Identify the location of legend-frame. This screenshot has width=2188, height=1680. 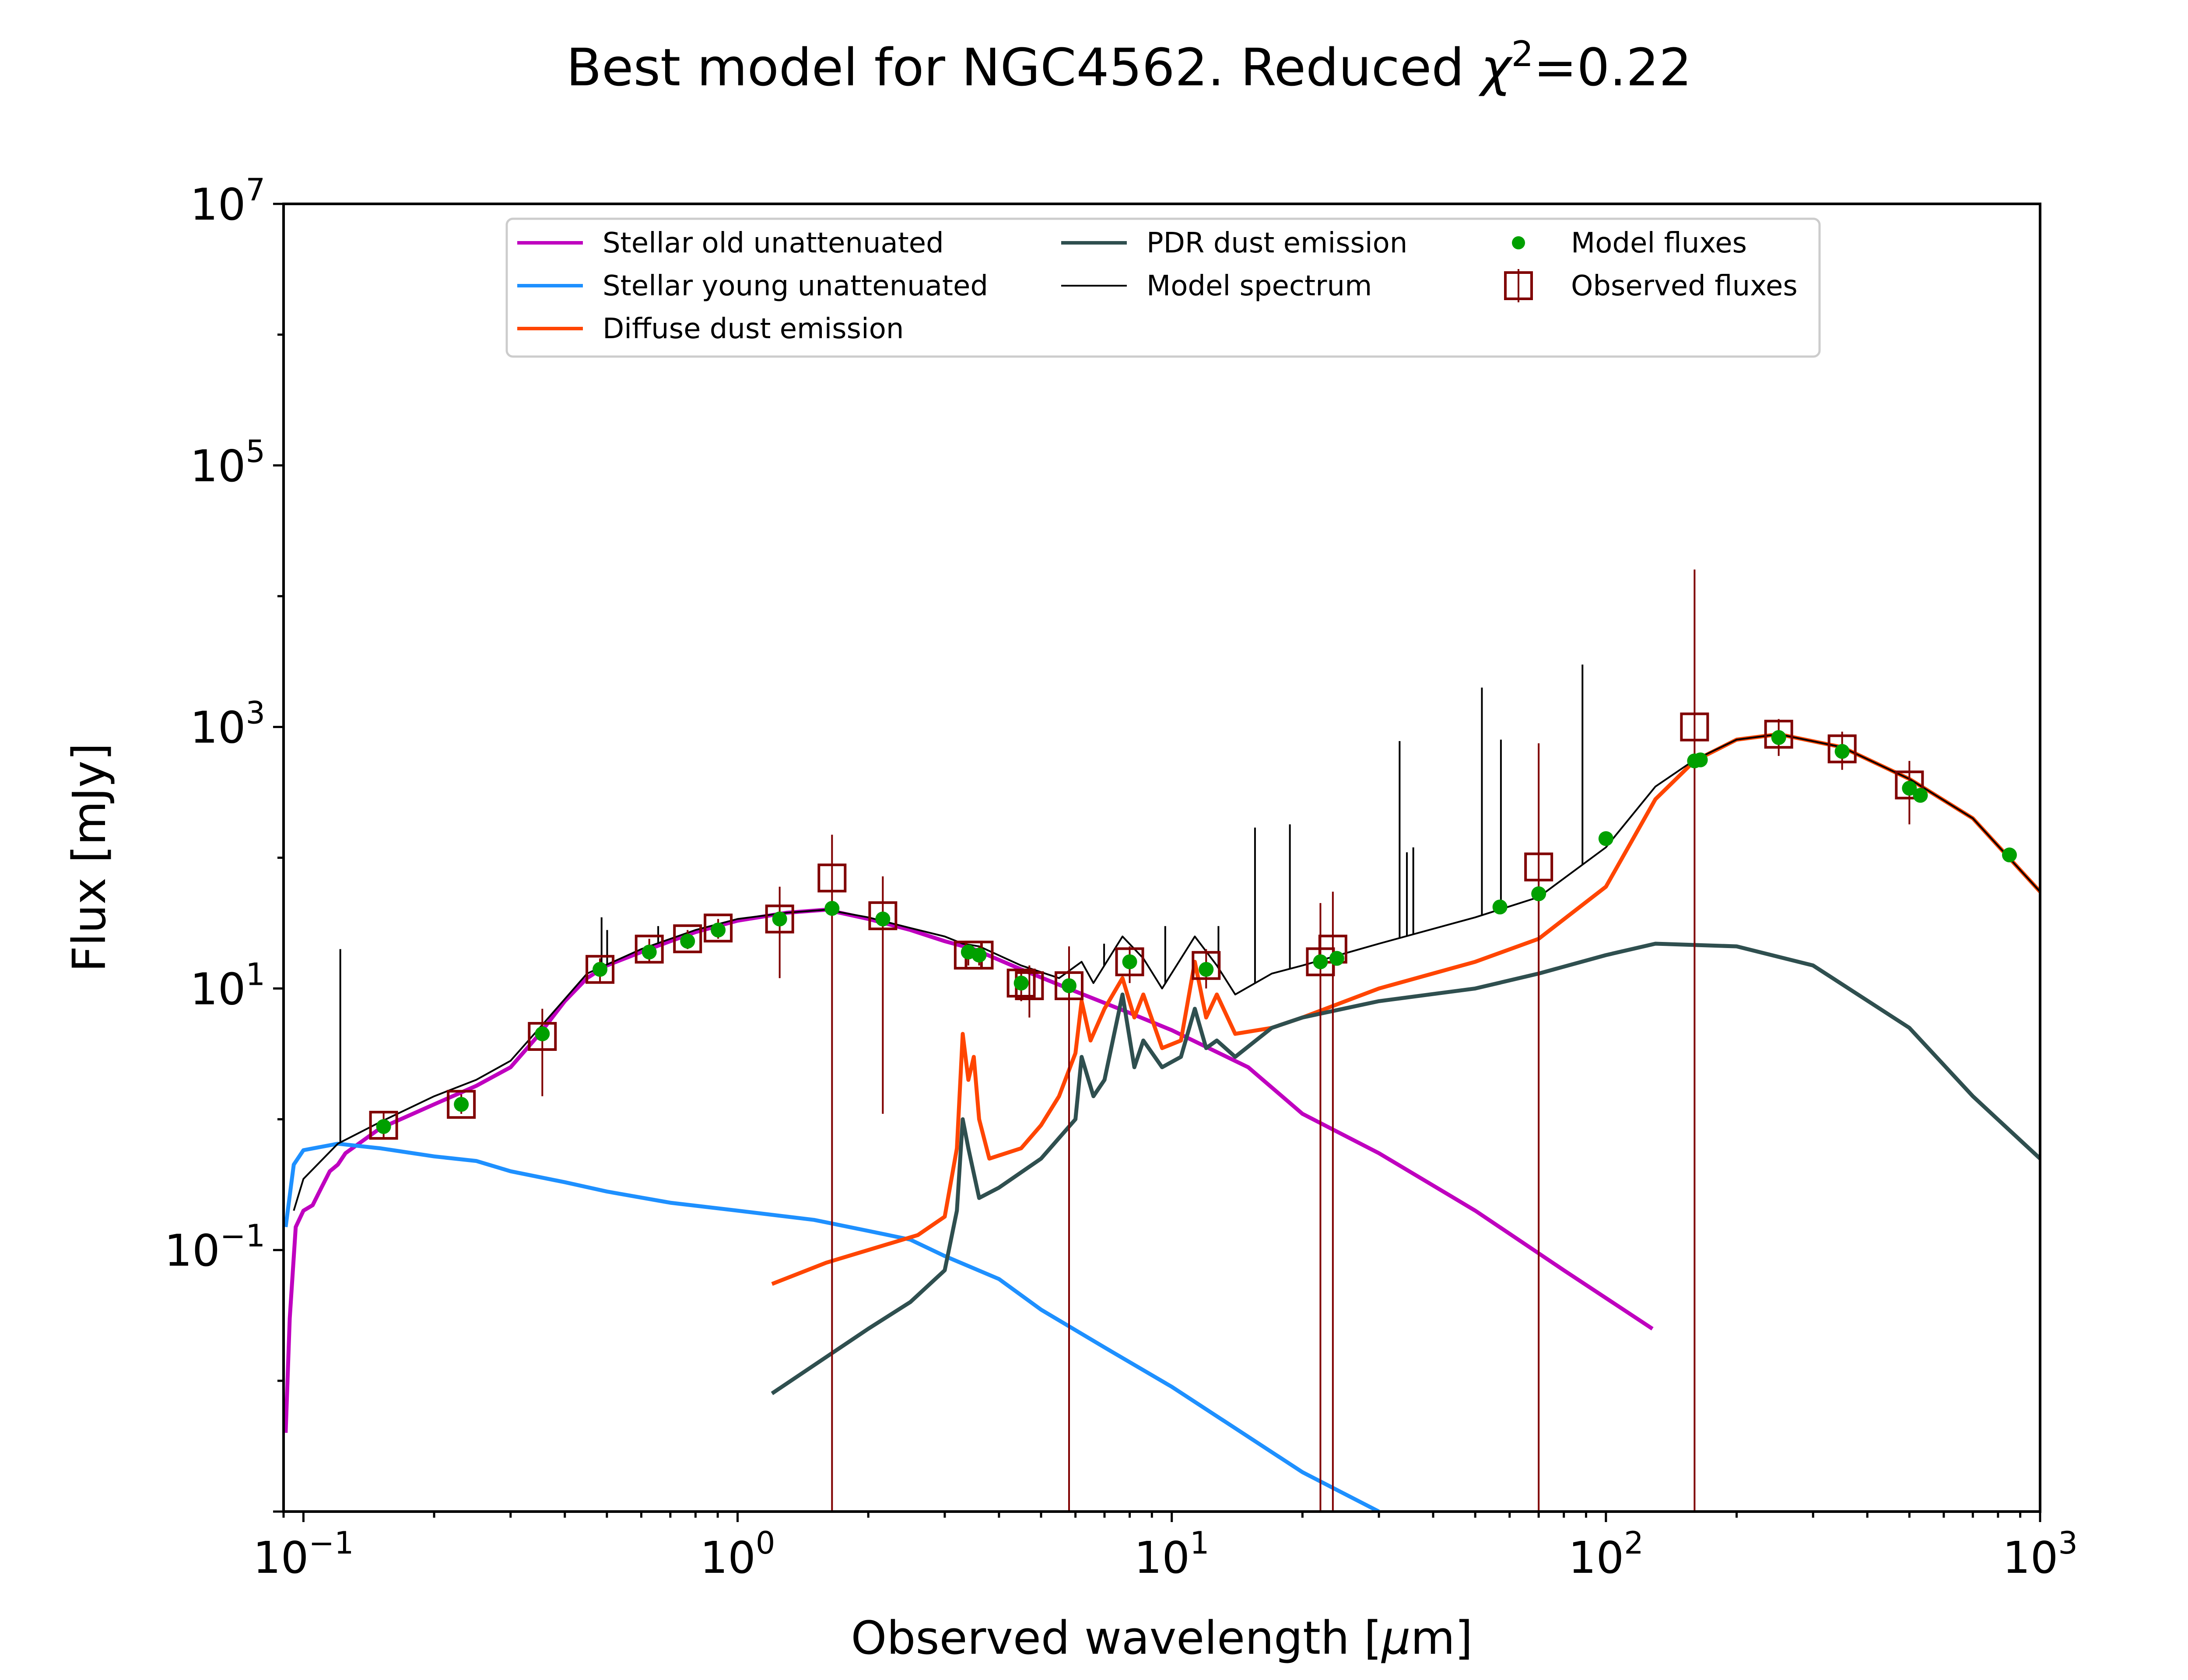
(1163, 287).